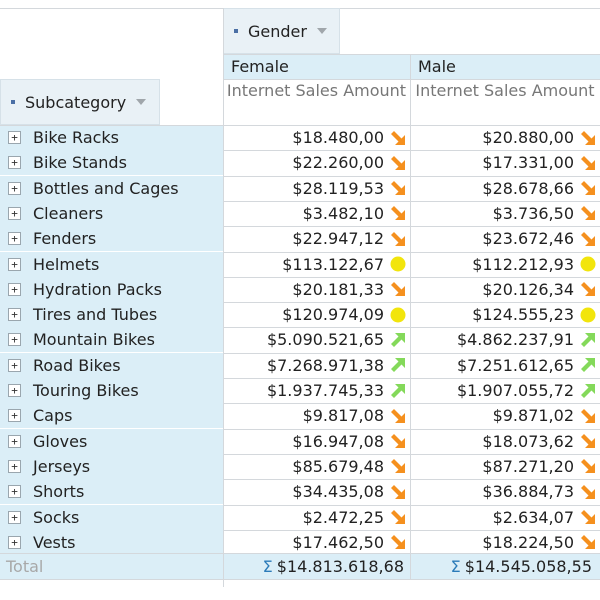  What do you see at coordinates (59, 492) in the screenshot?
I see `row-header-label: Shorts` at bounding box center [59, 492].